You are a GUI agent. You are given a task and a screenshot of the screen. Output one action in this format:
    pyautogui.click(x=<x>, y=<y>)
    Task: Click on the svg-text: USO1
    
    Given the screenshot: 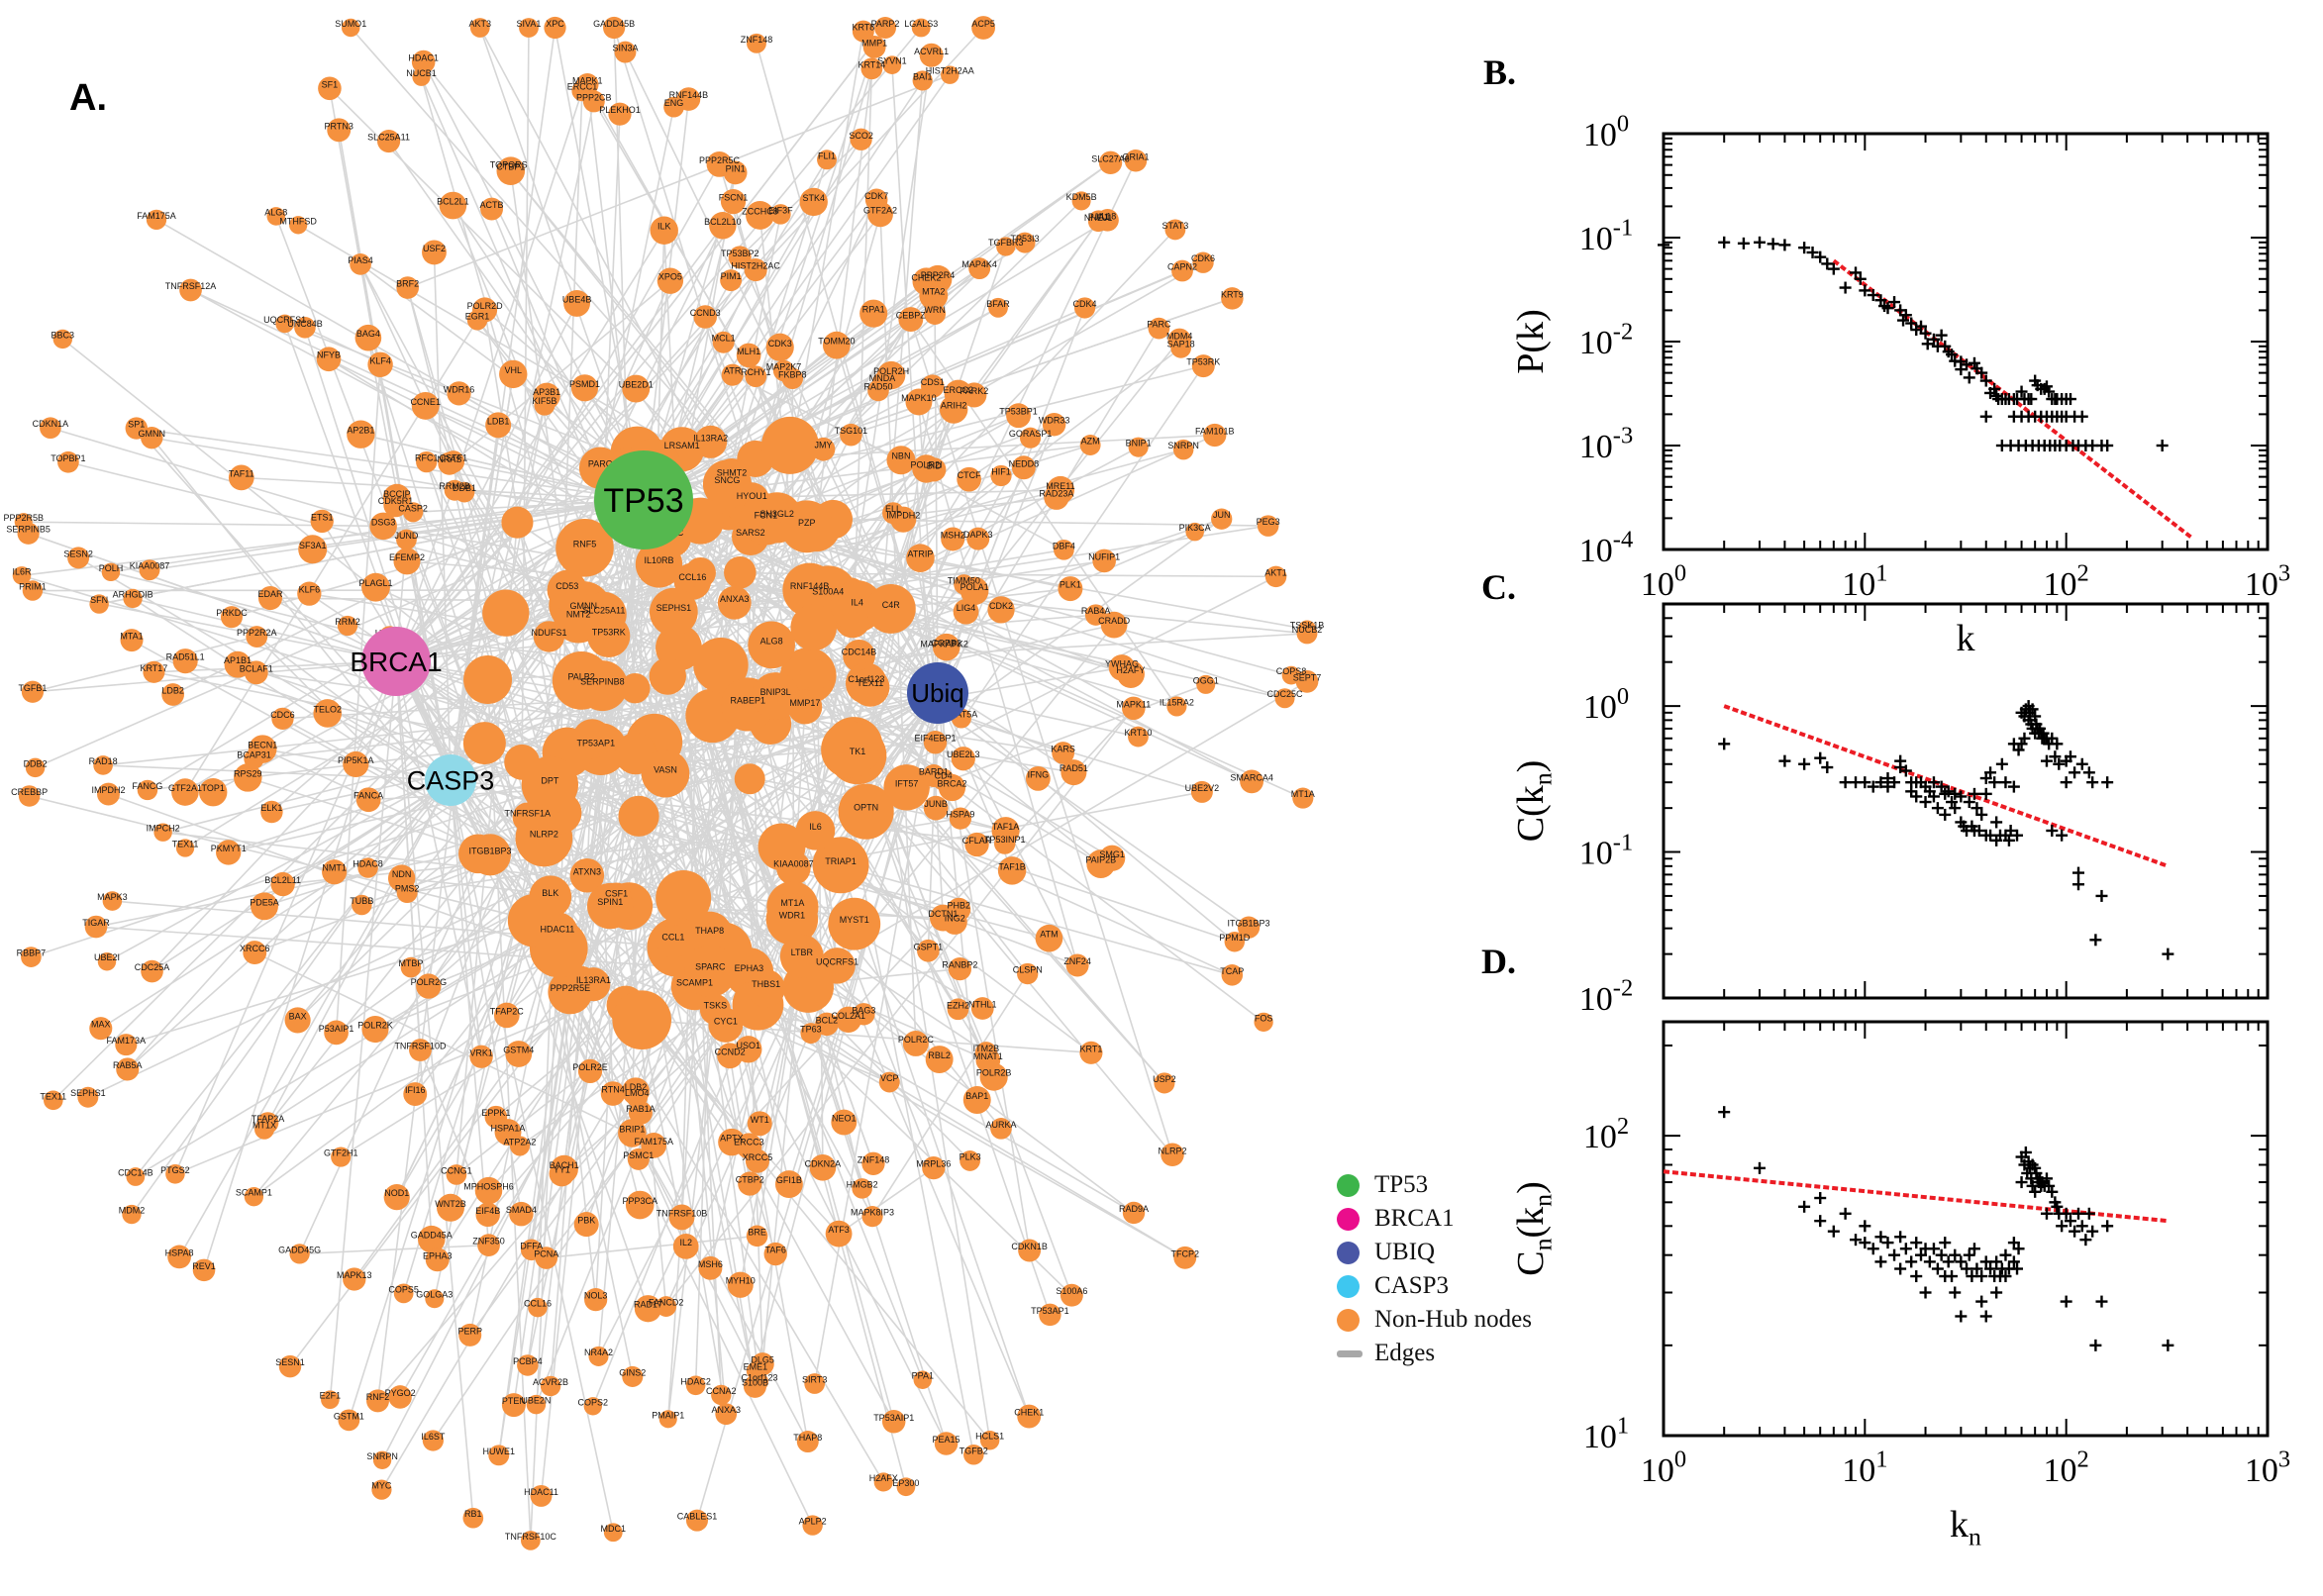 What is the action you would take?
    pyautogui.click(x=749, y=1045)
    